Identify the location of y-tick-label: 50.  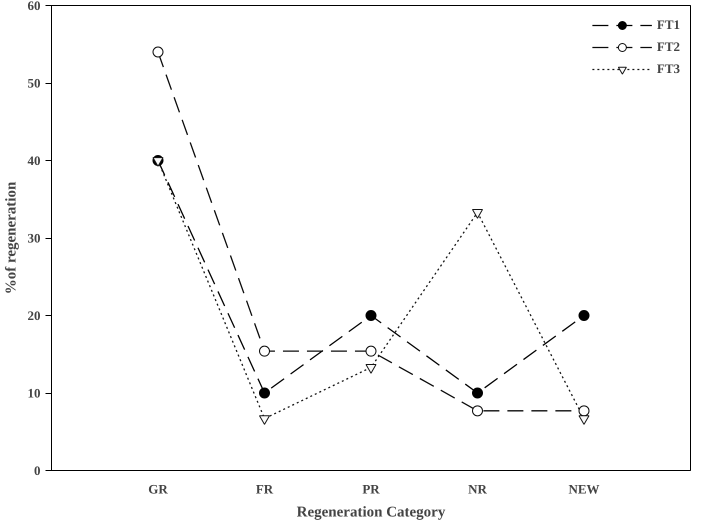
(34, 83).